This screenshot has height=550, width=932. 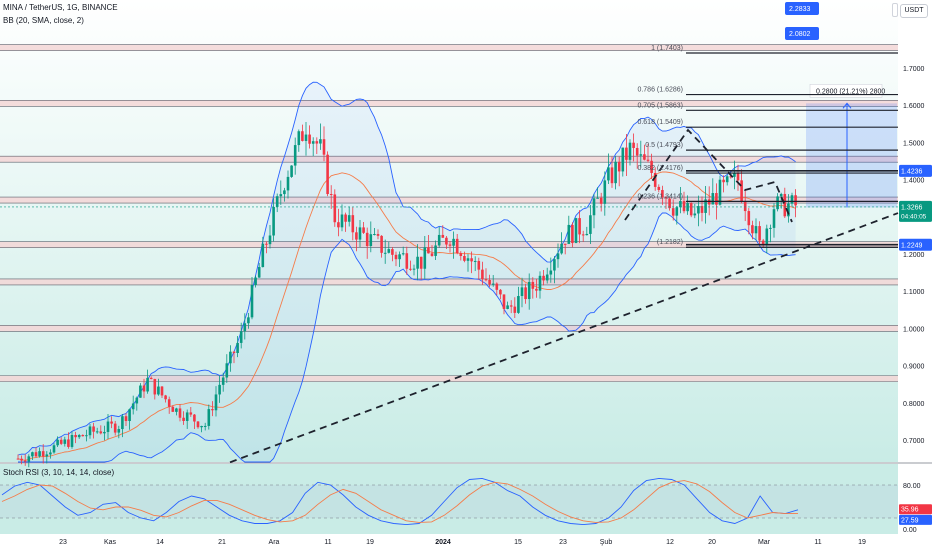 What do you see at coordinates (800, 34) in the screenshot?
I see `upper-blue-label: 2.0802` at bounding box center [800, 34].